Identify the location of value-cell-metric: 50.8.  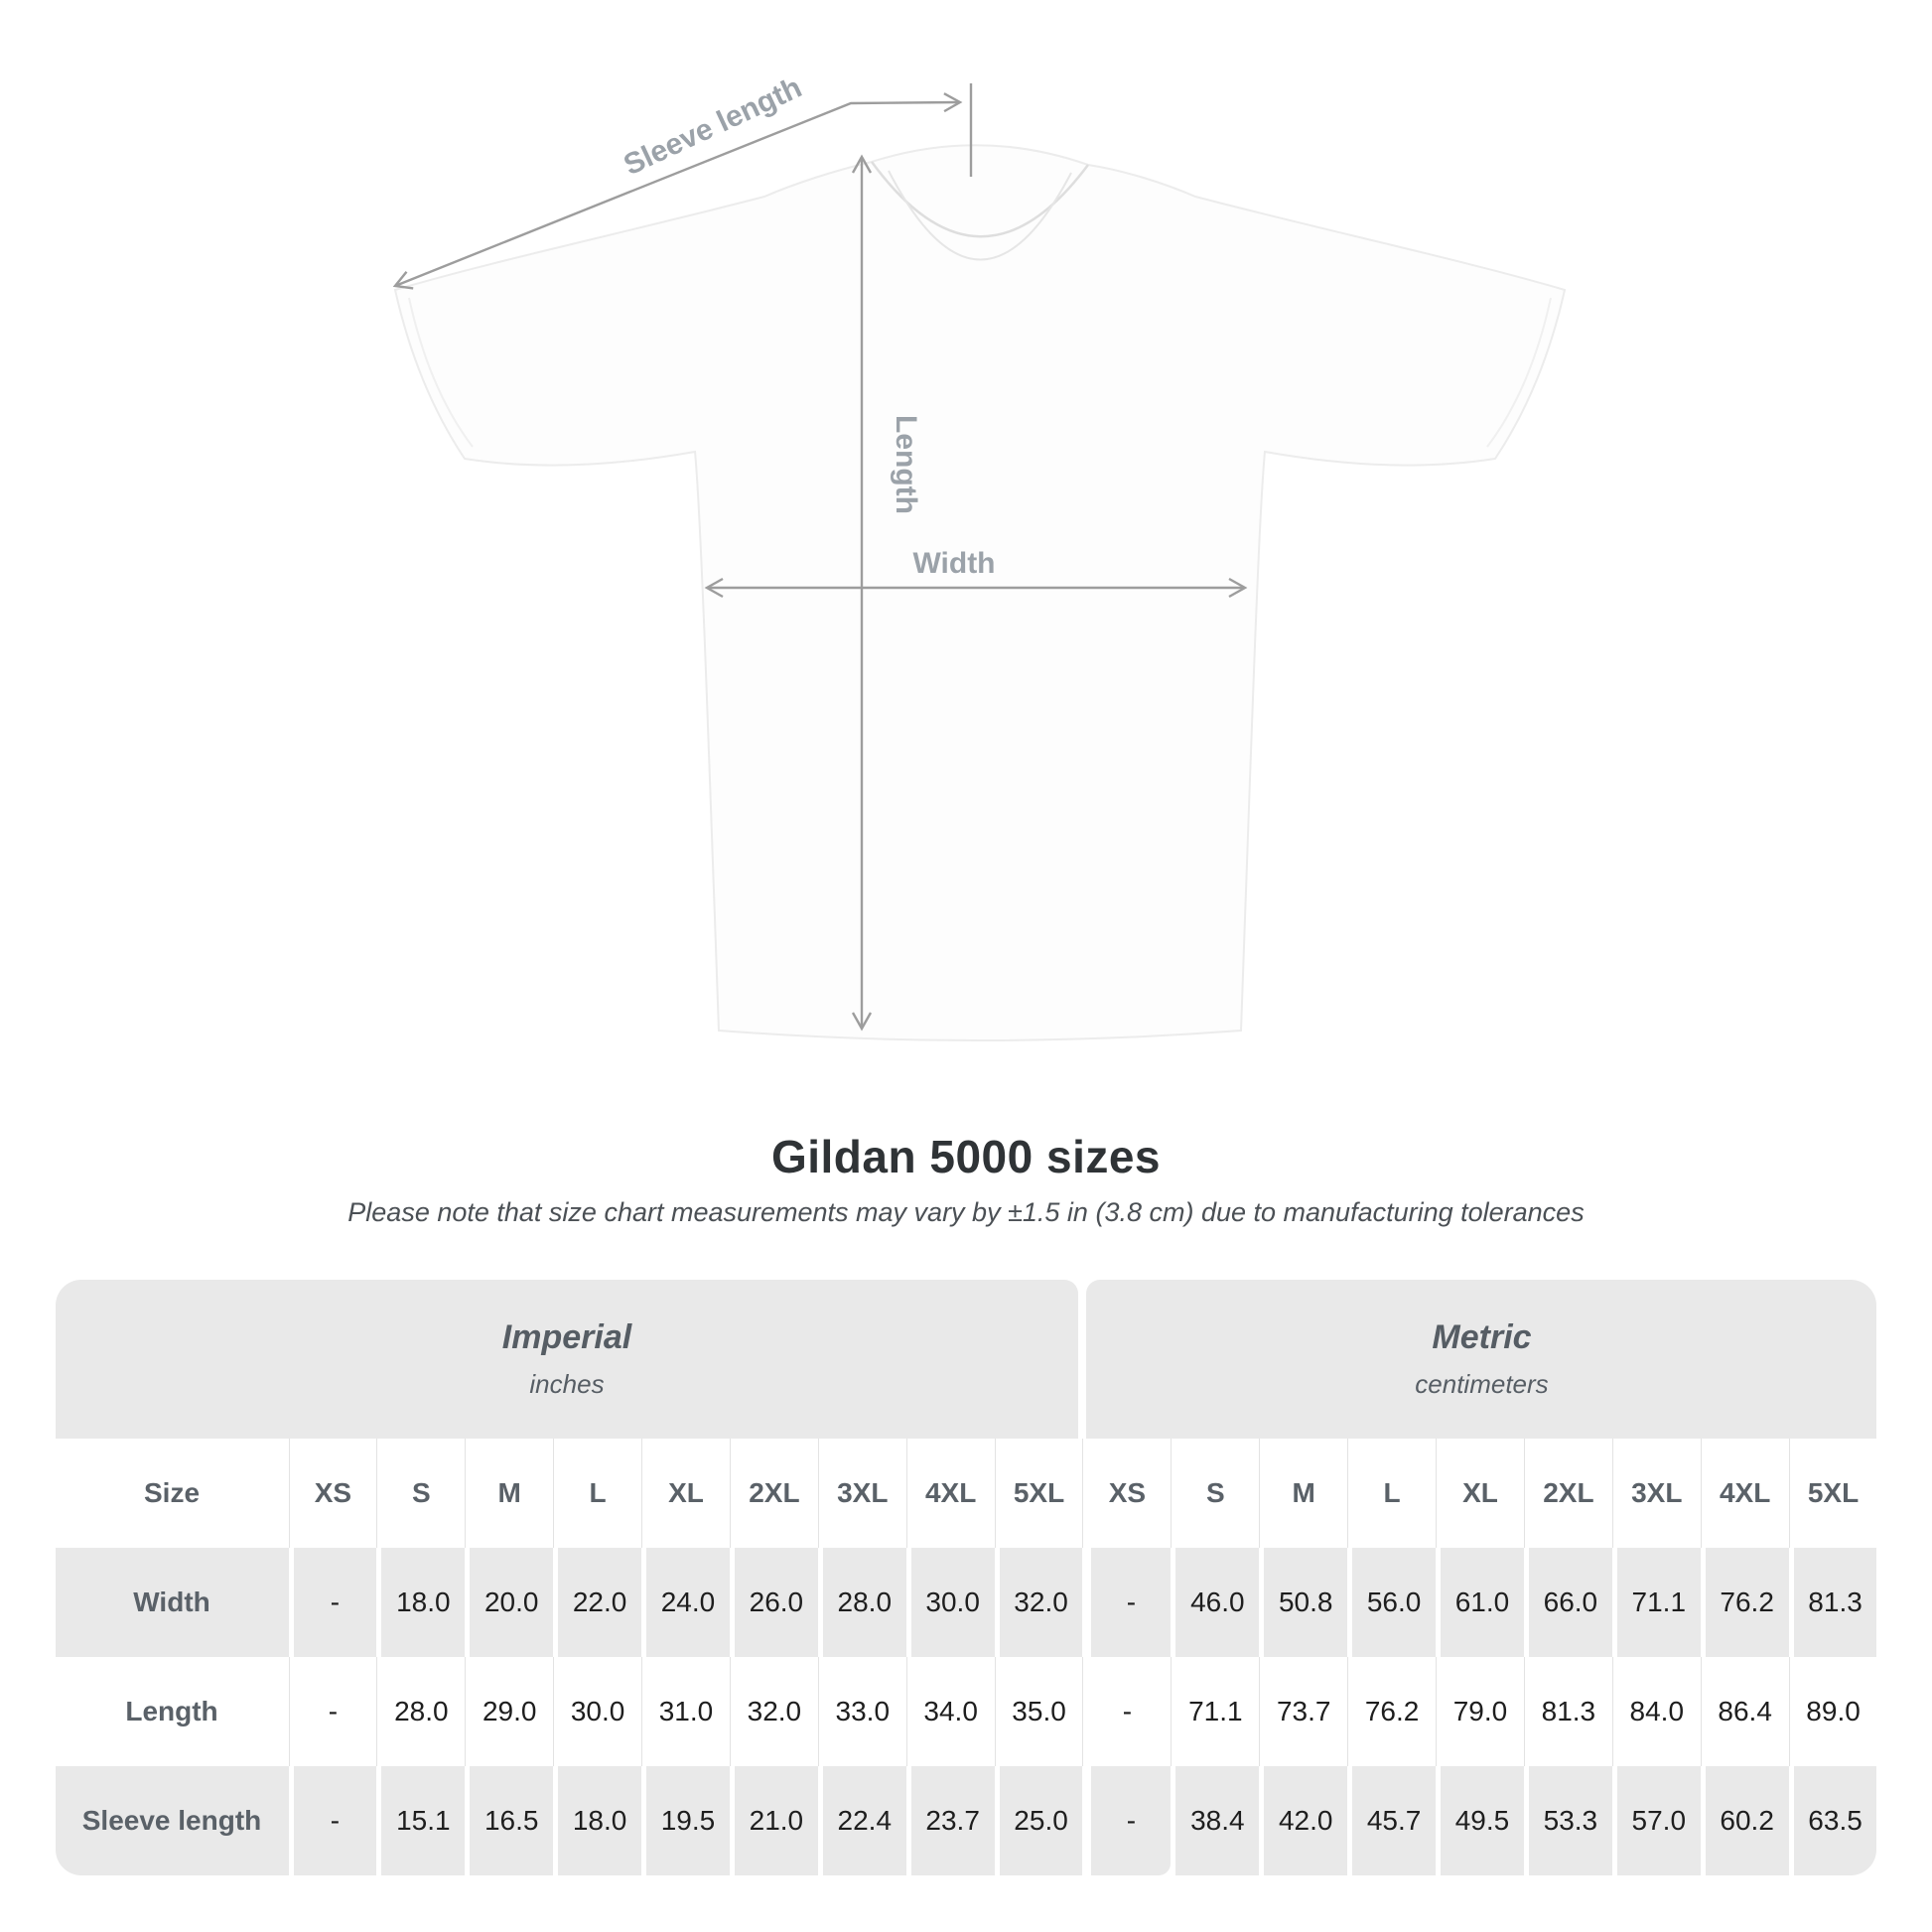
(1303, 1602).